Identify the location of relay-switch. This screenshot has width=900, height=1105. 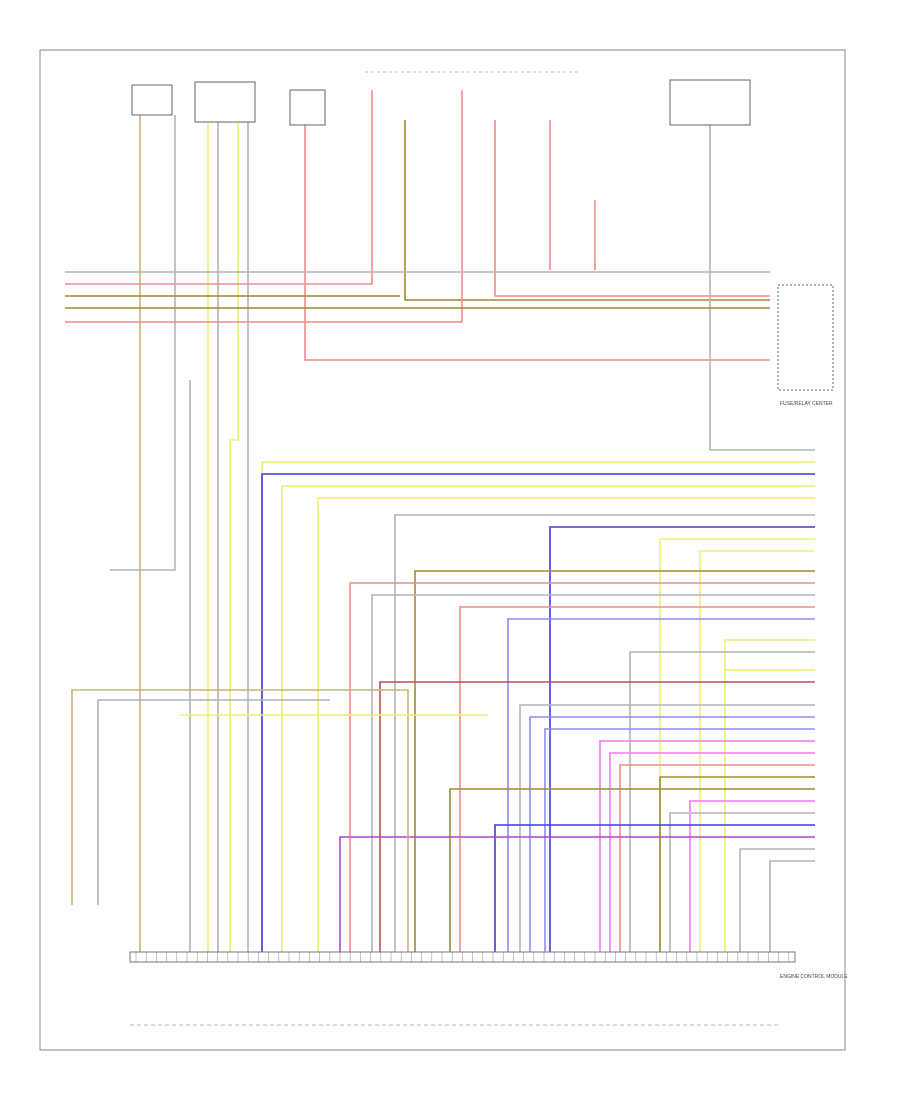
(805, 337).